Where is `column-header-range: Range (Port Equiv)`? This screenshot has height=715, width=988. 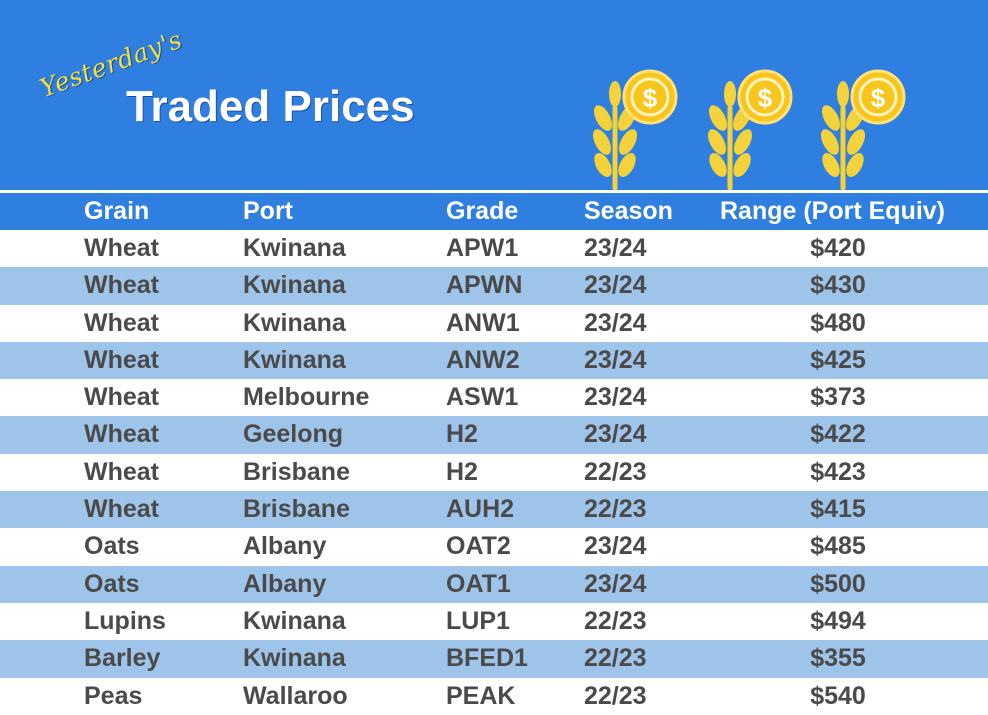
column-header-range: Range (Port Equiv) is located at coordinates (833, 211).